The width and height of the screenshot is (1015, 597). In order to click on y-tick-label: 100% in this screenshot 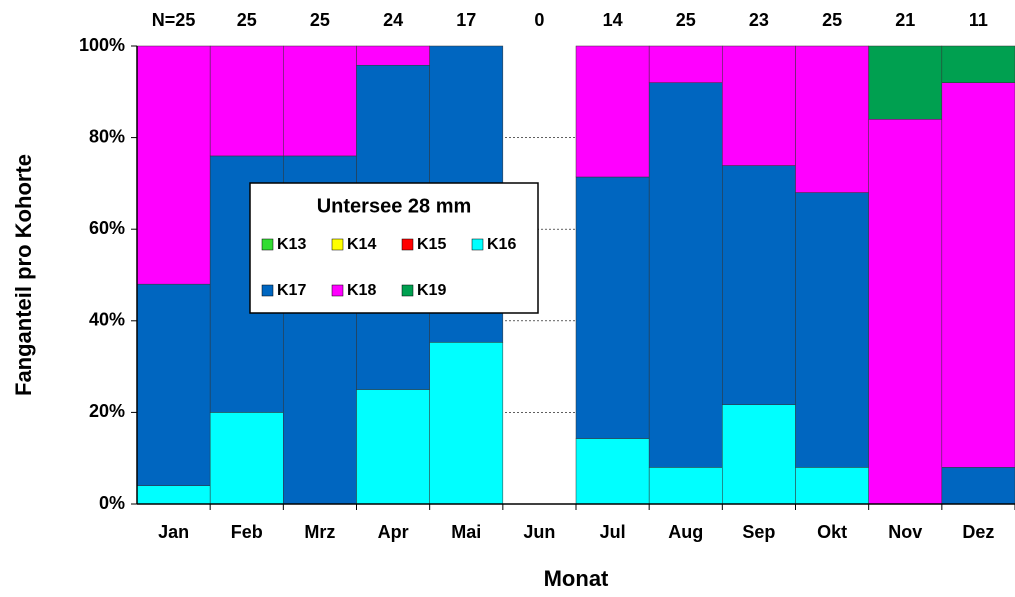, I will do `click(102, 45)`.